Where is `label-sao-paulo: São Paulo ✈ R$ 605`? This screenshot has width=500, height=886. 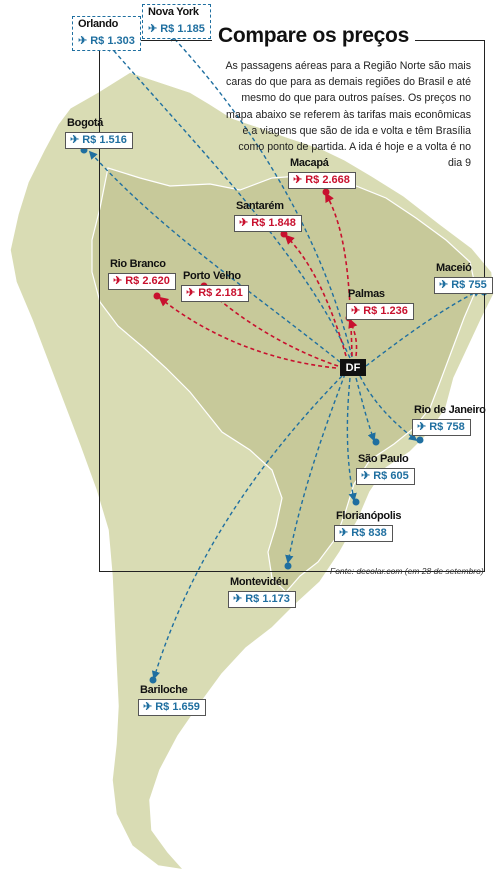
label-sao-paulo: São Paulo ✈ R$ 605 is located at coordinates (385, 469).